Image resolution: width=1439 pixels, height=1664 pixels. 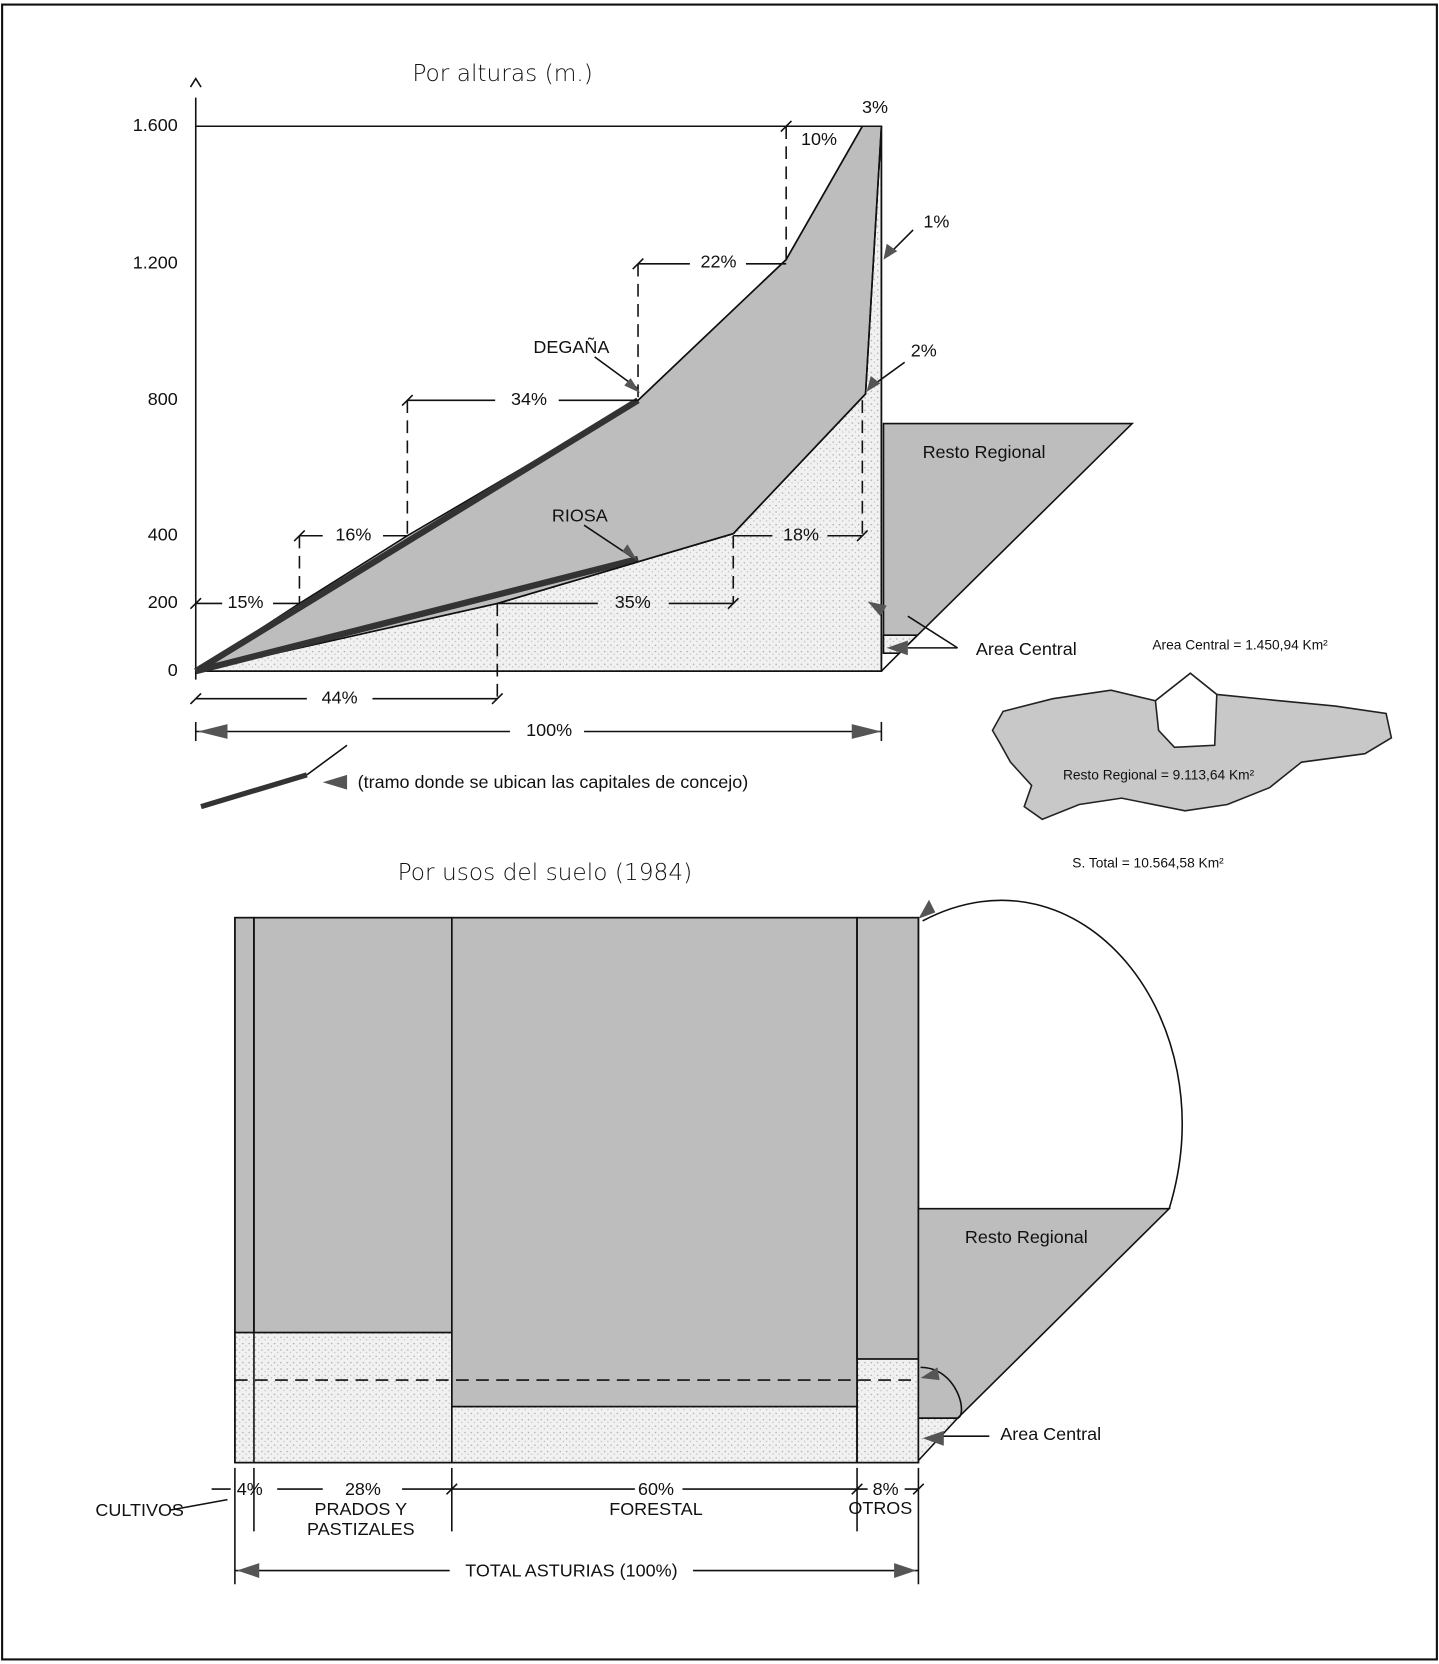 I want to click on label: 4%, so click(x=250, y=1489).